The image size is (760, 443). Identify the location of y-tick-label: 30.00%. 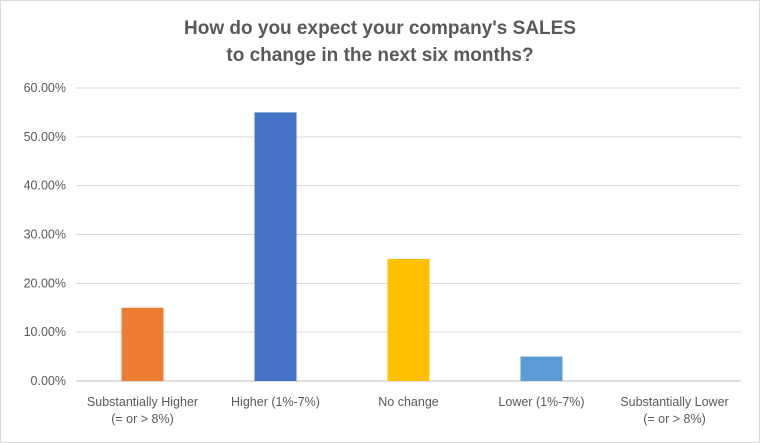
(45, 235).